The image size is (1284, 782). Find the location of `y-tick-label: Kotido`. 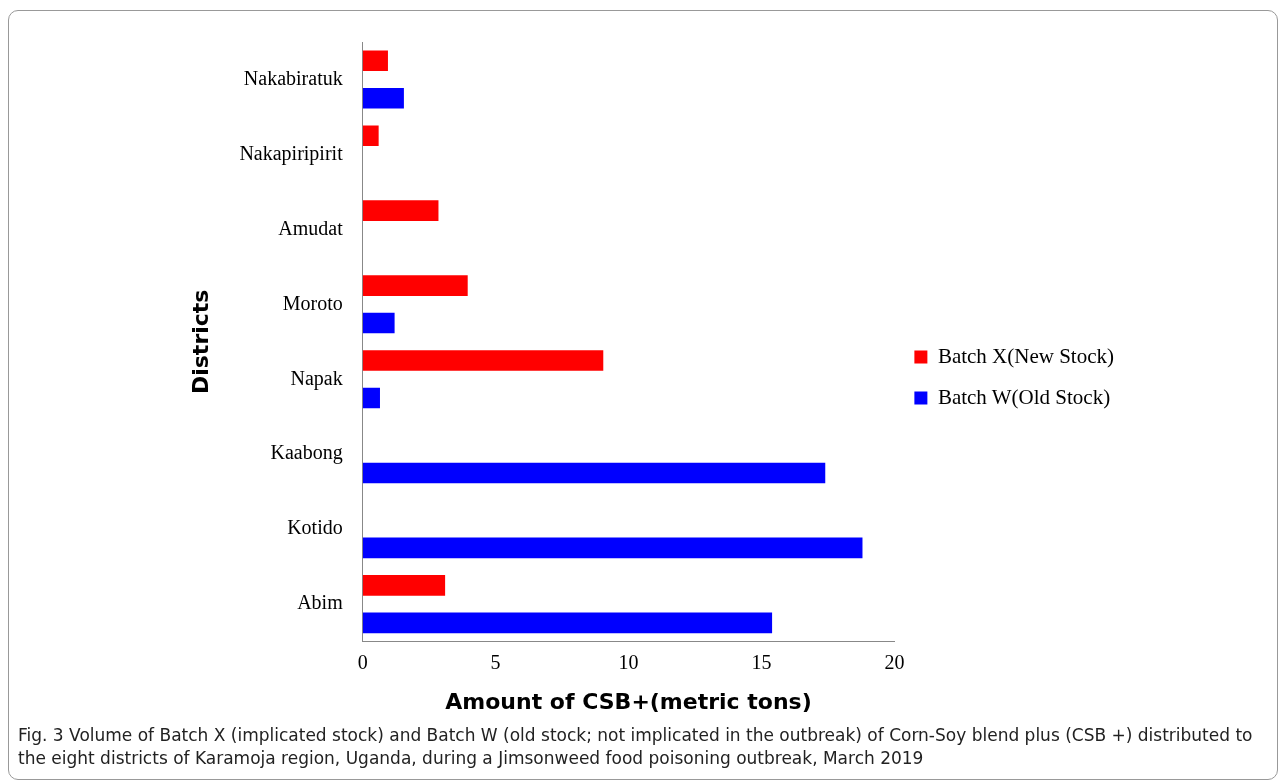

y-tick-label: Kotido is located at coordinates (315, 527).